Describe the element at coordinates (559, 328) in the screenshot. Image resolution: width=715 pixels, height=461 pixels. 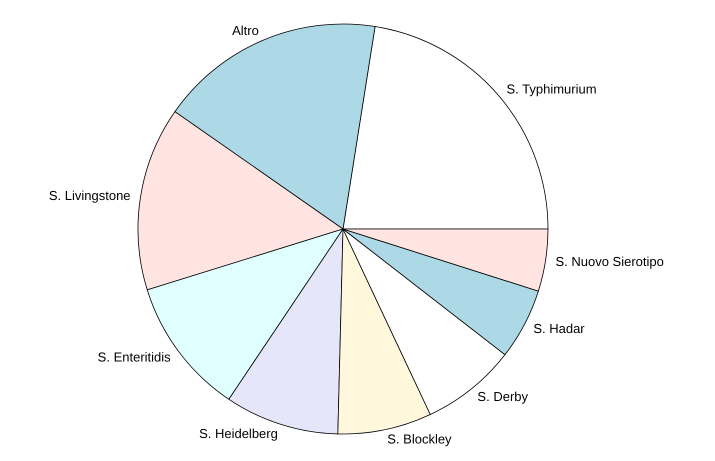
I see `slice-label: S. Hadar` at that location.